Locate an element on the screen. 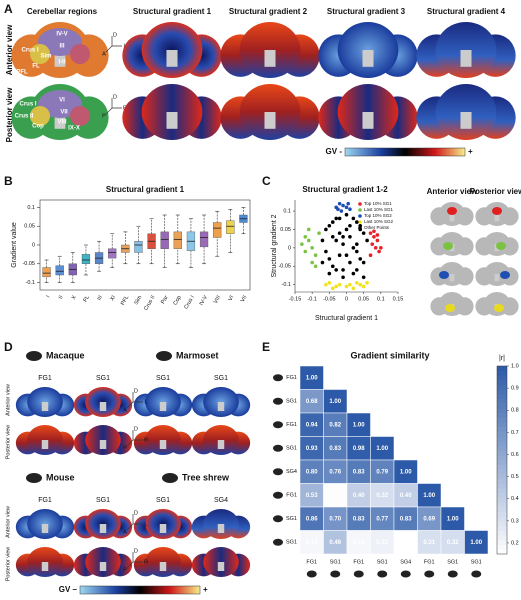  y-tick-label: -0.05 is located at coordinates (284, 267).